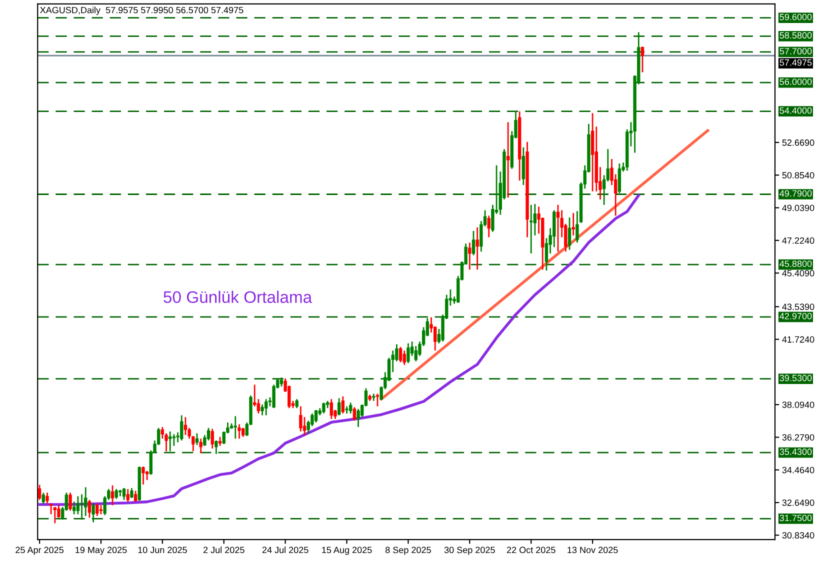 The image size is (836, 565). What do you see at coordinates (224, 550) in the screenshot?
I see `x-tick-label: 2 Jul 2025` at bounding box center [224, 550].